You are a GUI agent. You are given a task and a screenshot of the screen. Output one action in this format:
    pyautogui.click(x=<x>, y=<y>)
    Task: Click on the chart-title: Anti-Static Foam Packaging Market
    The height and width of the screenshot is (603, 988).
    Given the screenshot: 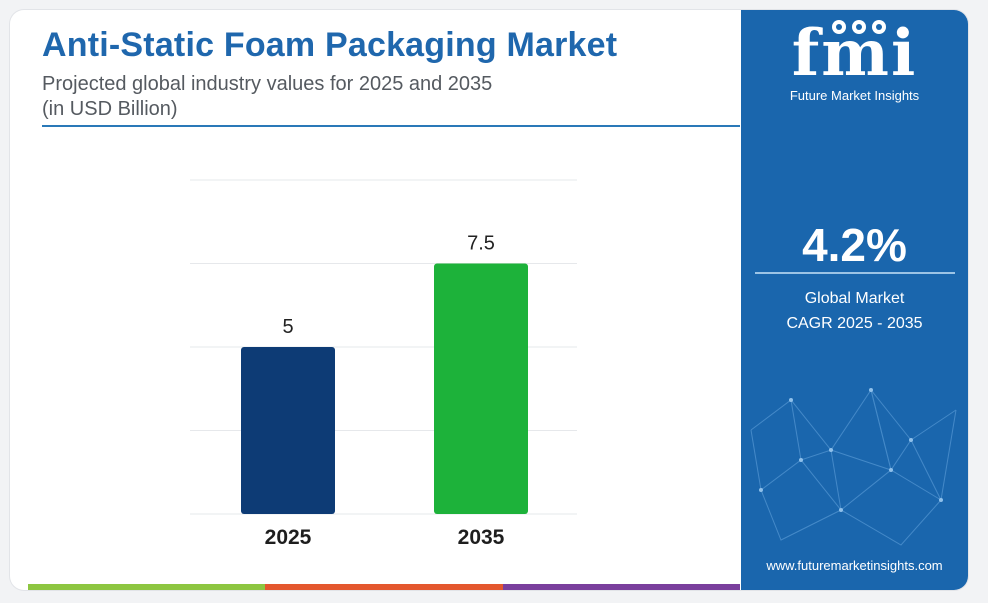 What is the action you would take?
    pyautogui.click(x=330, y=45)
    